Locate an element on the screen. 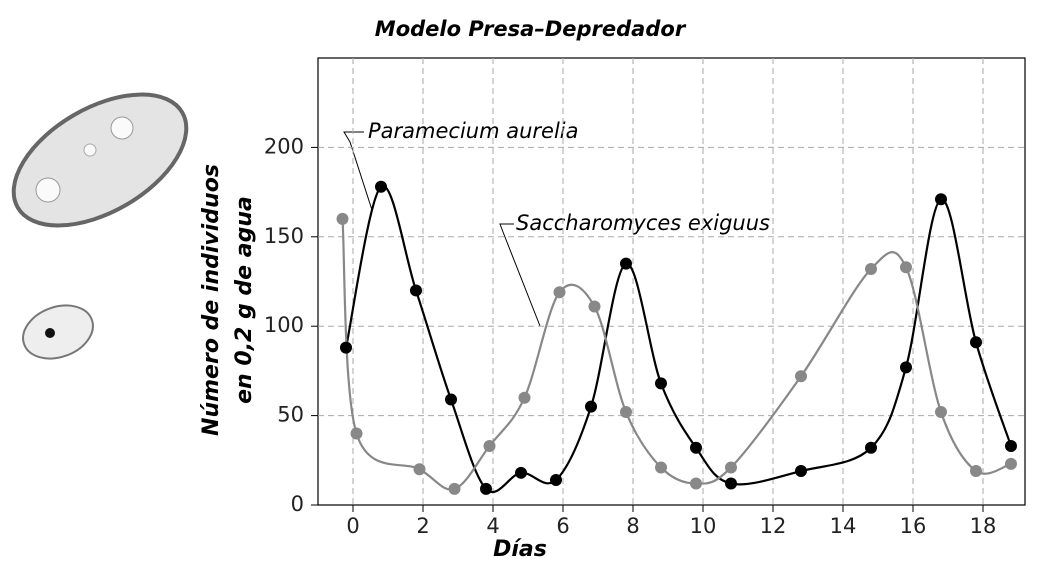  yeast-cell is located at coordinates (58, 332).